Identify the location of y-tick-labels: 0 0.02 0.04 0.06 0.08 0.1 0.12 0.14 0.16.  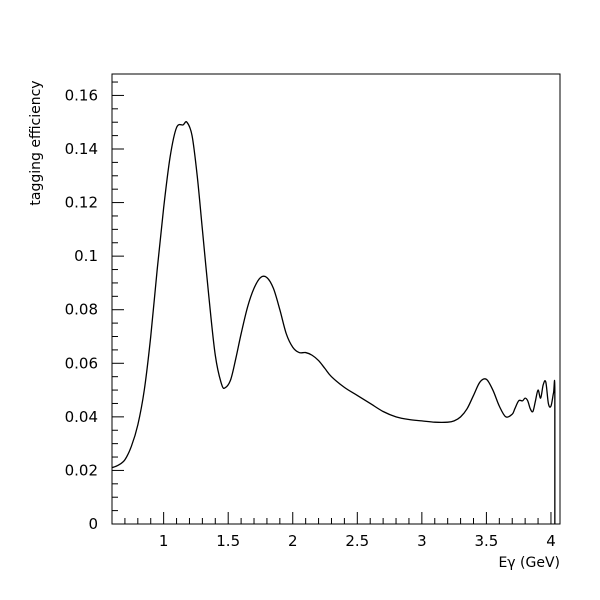
(81, 309).